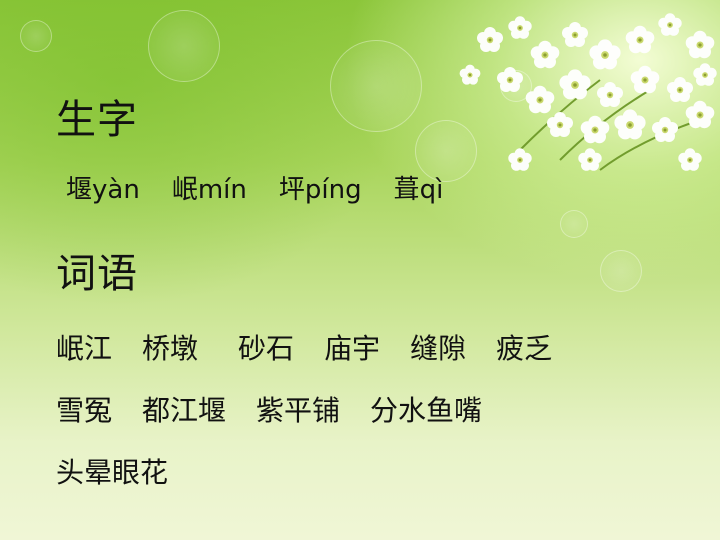 The image size is (720, 540). I want to click on vocab-word: 头晕眼花, so click(112, 472).